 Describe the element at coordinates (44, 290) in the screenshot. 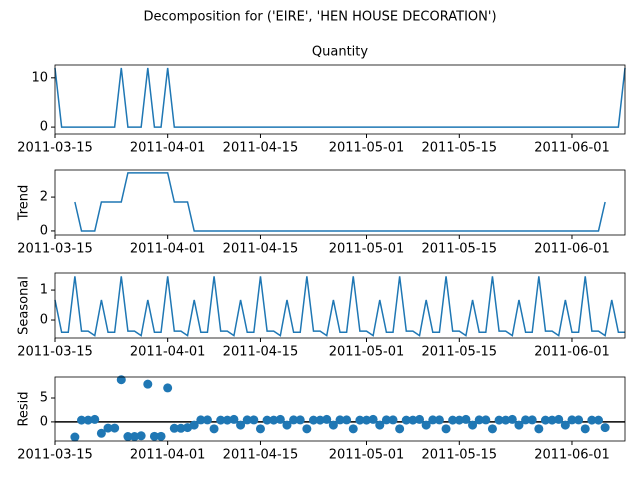

I see `y-tick-label: 1` at that location.